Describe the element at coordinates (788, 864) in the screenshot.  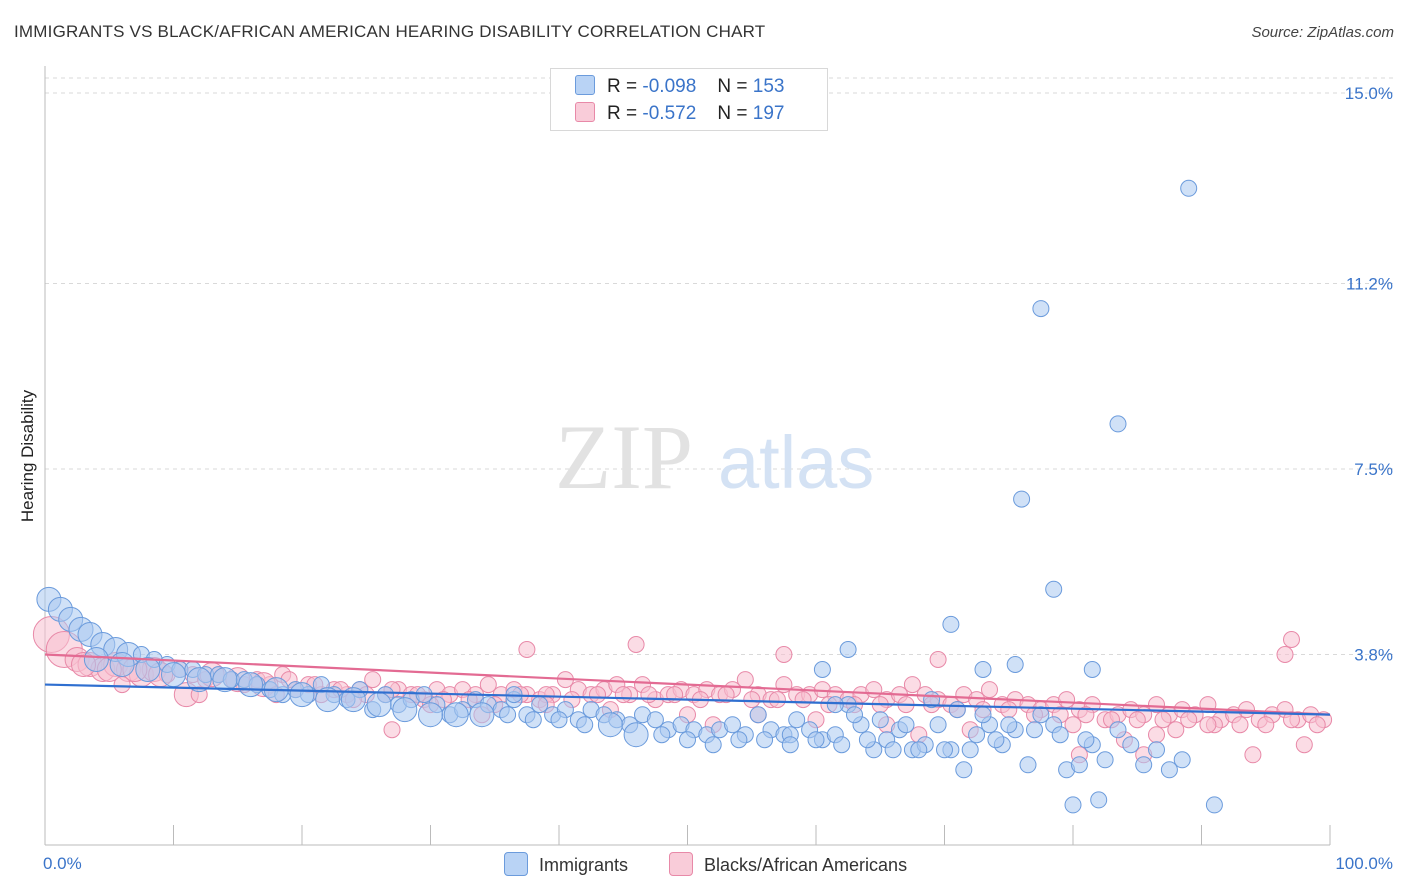
I see `bottom-legend-blacks: Blacks/African Americans` at that location.